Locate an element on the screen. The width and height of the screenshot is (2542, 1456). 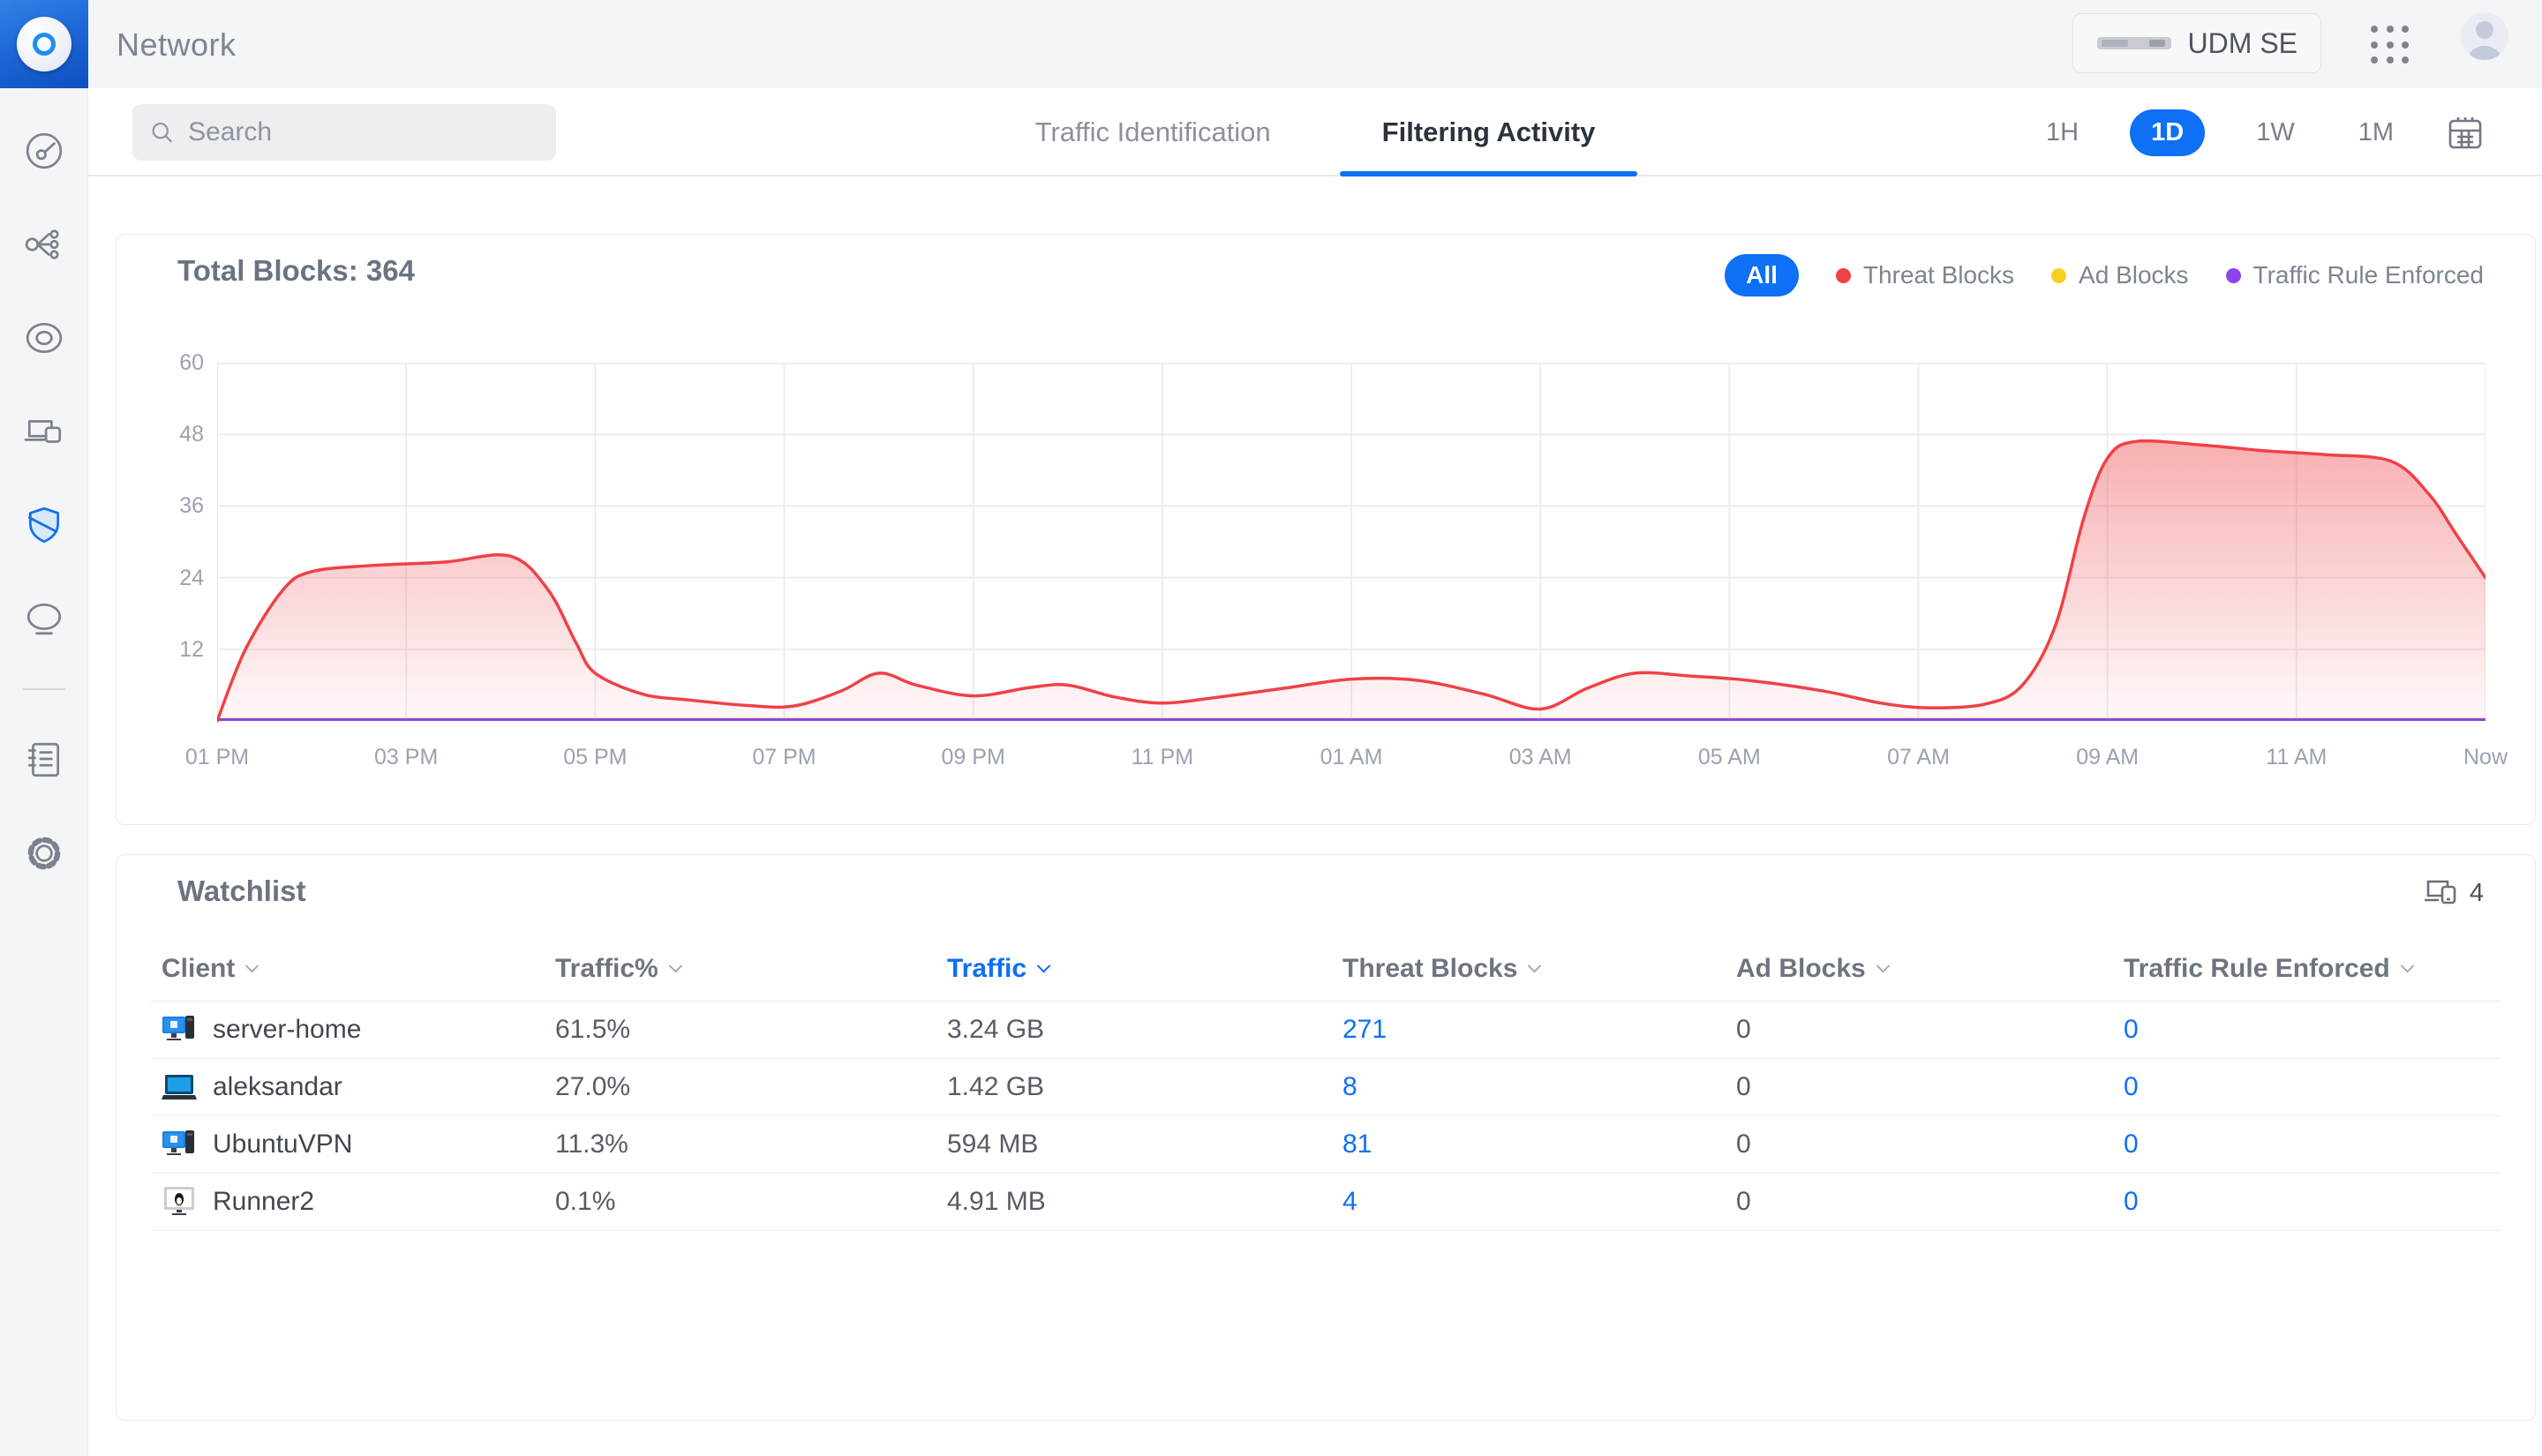
desktop-tower-icon is located at coordinates (178, 1028).